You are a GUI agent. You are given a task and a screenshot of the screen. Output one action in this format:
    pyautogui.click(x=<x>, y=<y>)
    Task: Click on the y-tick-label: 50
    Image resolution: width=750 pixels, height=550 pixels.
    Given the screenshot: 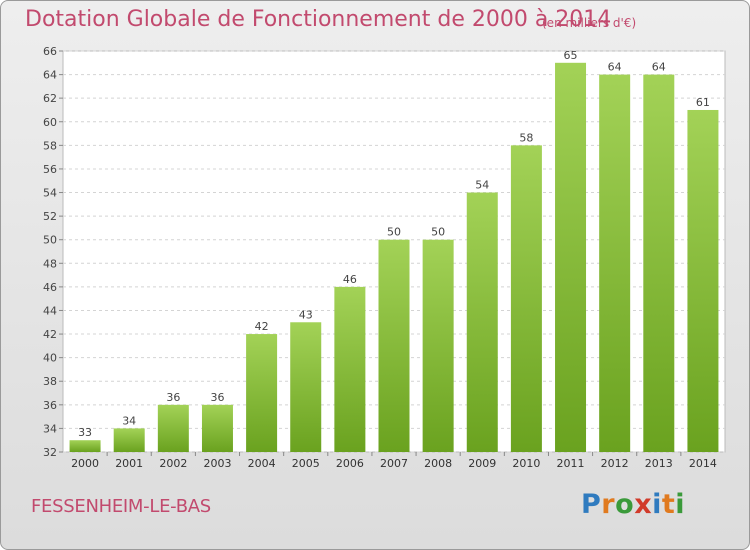 What is the action you would take?
    pyautogui.click(x=50, y=240)
    